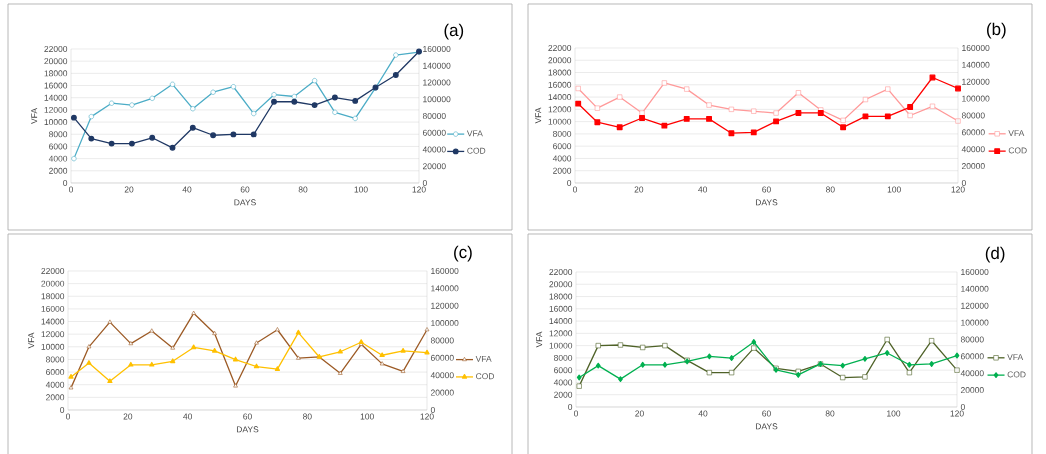  Describe the element at coordinates (996, 30) in the screenshot. I see `text: (b)` at that location.